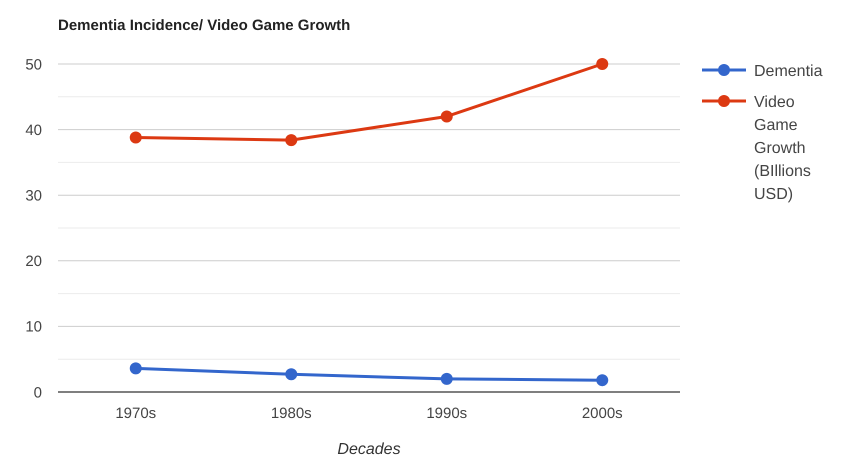  What do you see at coordinates (33, 261) in the screenshot?
I see `y-tick-label: 20` at bounding box center [33, 261].